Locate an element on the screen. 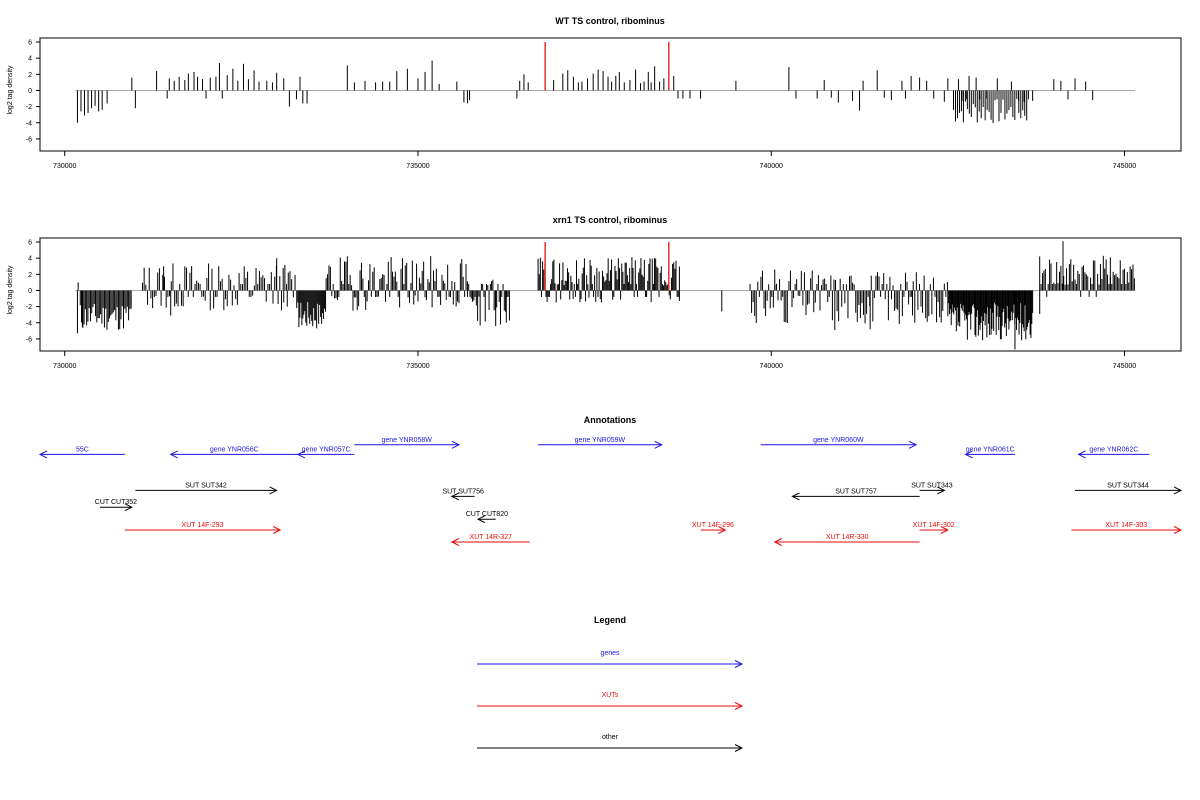 Image resolution: width=1200 pixels, height=800 pixels. xrn1-panel-title: xrn1 TS control, ribominus is located at coordinates (610, 220).